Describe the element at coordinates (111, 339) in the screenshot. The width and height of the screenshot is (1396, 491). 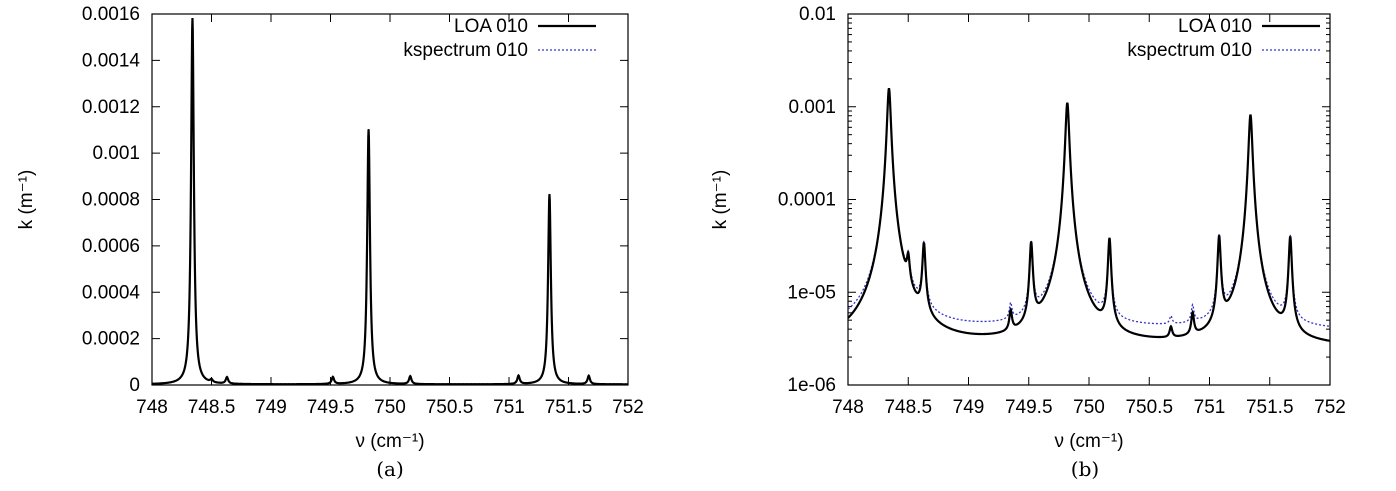
I see `y-tick-label: 0.0002` at that location.